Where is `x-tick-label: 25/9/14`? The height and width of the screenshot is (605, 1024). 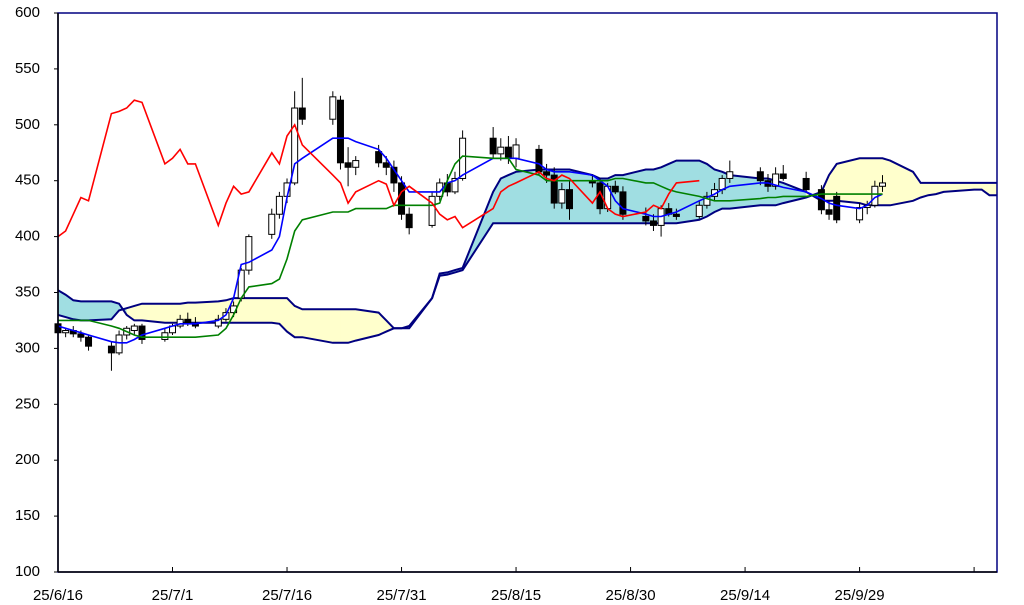 x-tick-label: 25/9/14 is located at coordinates (745, 595).